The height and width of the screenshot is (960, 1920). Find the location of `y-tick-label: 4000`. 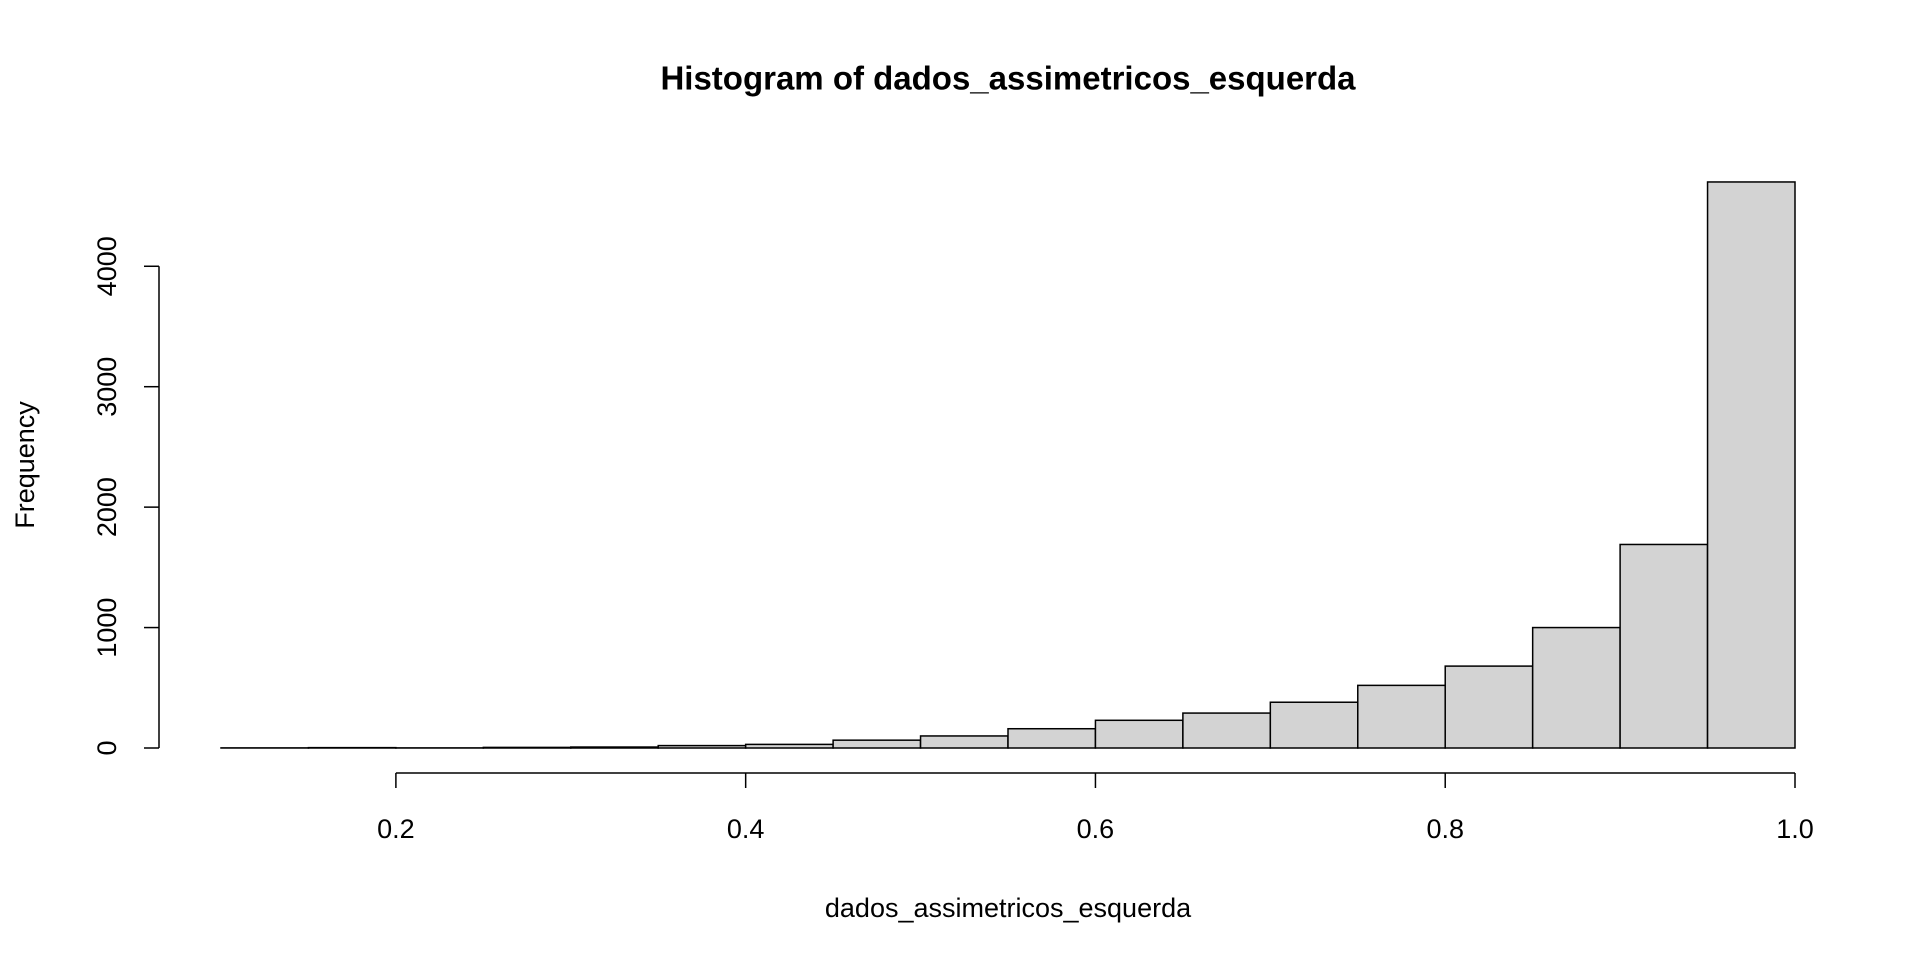

y-tick-label: 4000 is located at coordinates (107, 266).